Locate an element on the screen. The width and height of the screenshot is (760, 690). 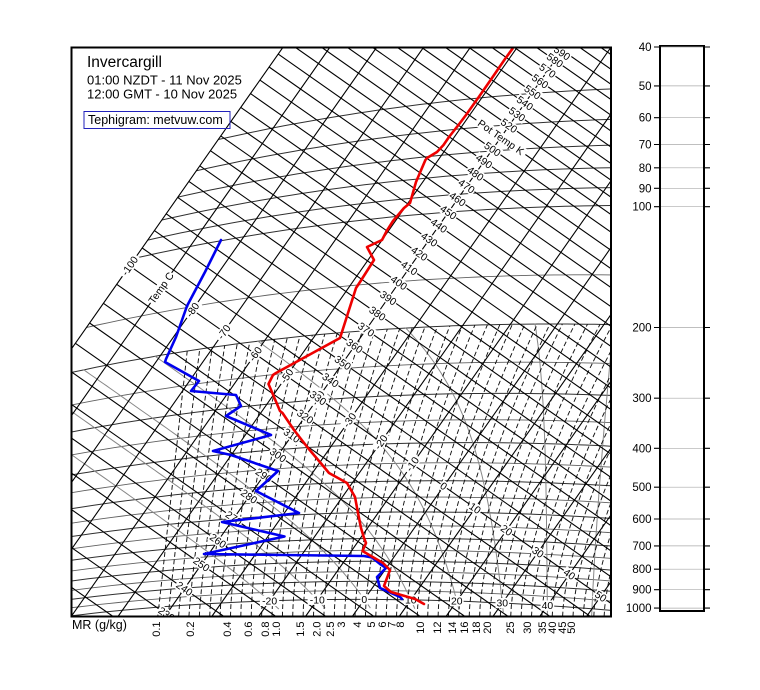
svg-text: 600 is located at coordinates (641, 520).